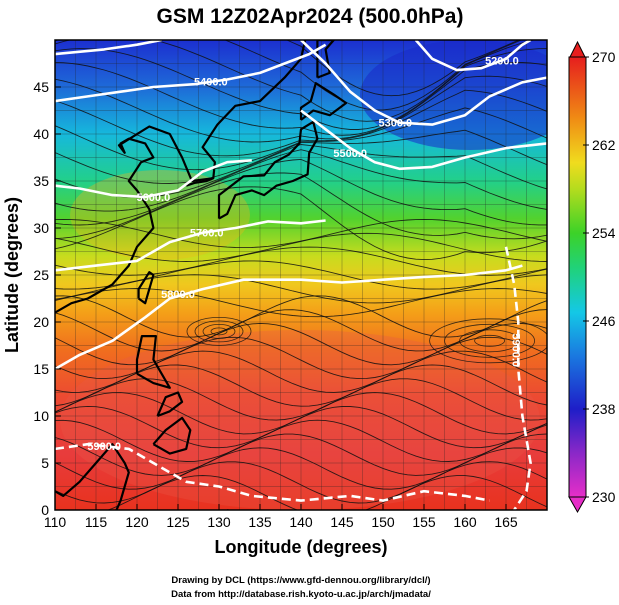 Image resolution: width=619 pixels, height=605 pixels. What do you see at coordinates (281, 517) in the screenshot?
I see `x-axis-ticks: 110 115 120 125 130 135 140 145 150 155 160 165` at bounding box center [281, 517].